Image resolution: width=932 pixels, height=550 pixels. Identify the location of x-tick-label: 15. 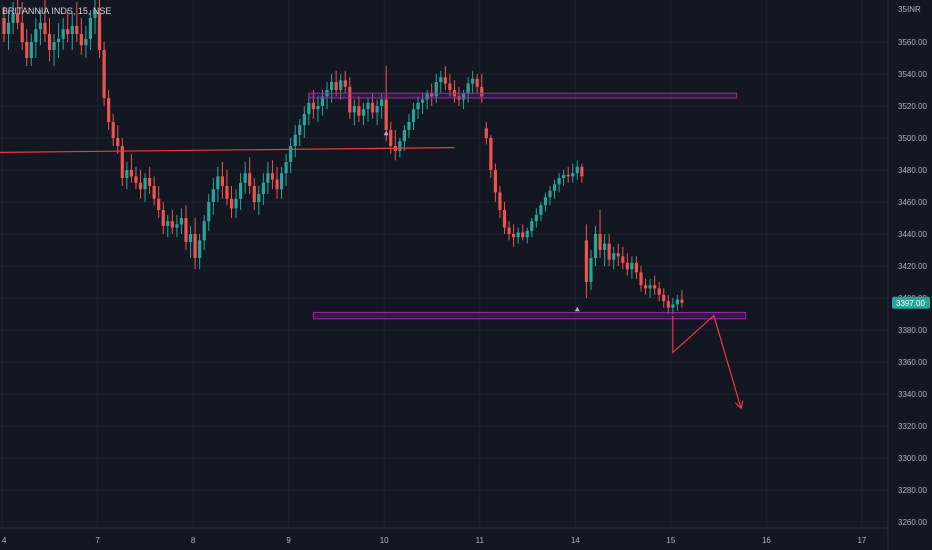
(670, 540).